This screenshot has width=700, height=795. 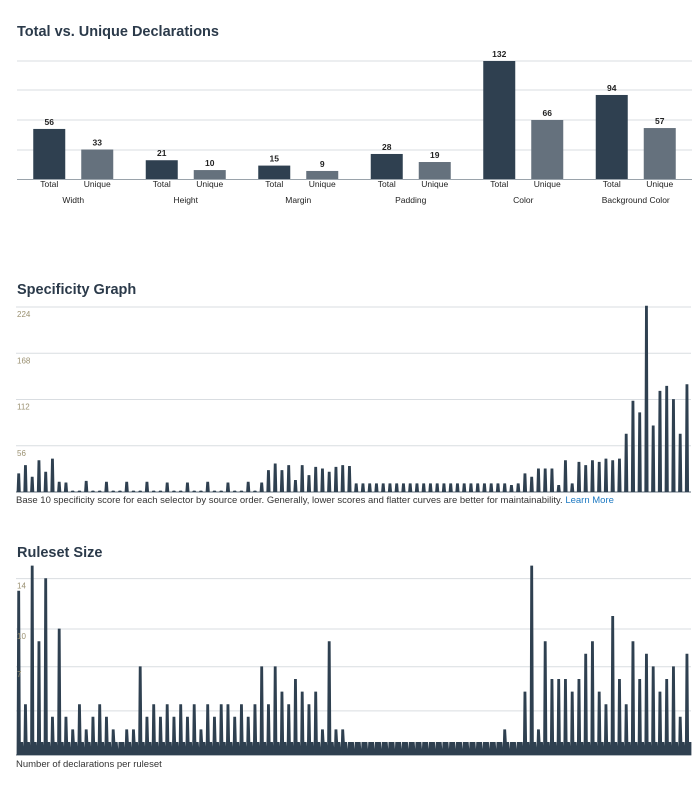 What do you see at coordinates (50, 122) in the screenshot?
I see `data-label: 56` at bounding box center [50, 122].